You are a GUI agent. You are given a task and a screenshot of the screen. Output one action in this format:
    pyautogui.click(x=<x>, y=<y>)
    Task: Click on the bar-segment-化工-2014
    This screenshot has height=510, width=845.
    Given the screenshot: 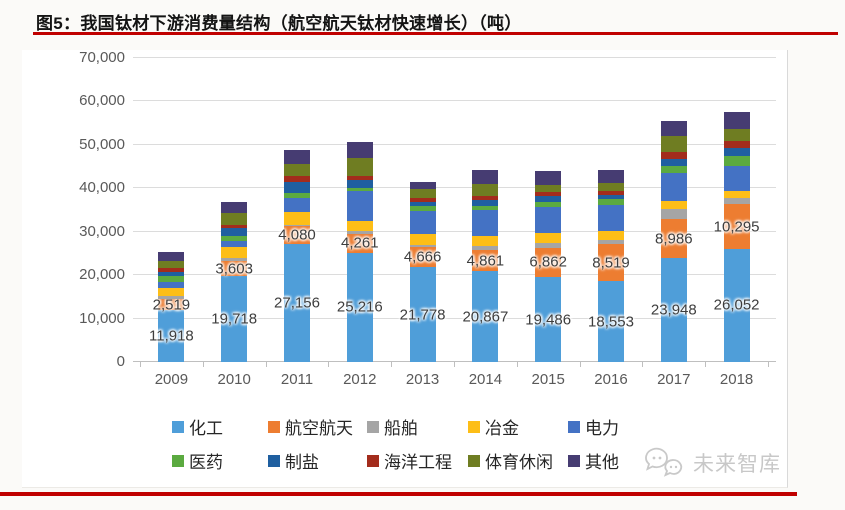 What is the action you would take?
    pyautogui.click(x=485, y=316)
    